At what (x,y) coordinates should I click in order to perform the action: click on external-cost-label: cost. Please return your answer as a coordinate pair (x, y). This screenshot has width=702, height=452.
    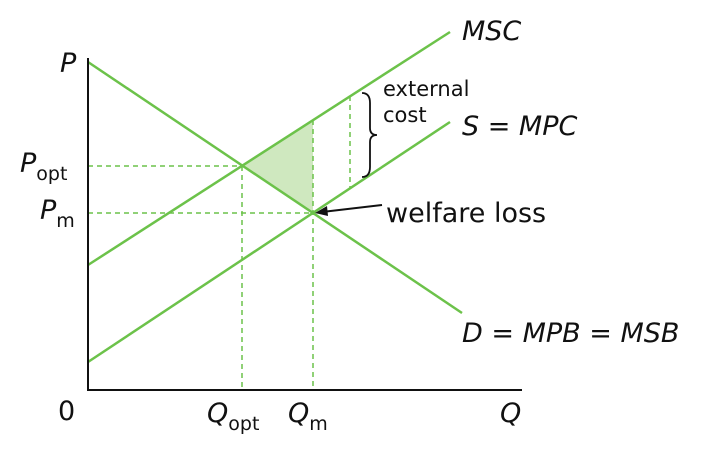
    Looking at the image, I should click on (405, 115).